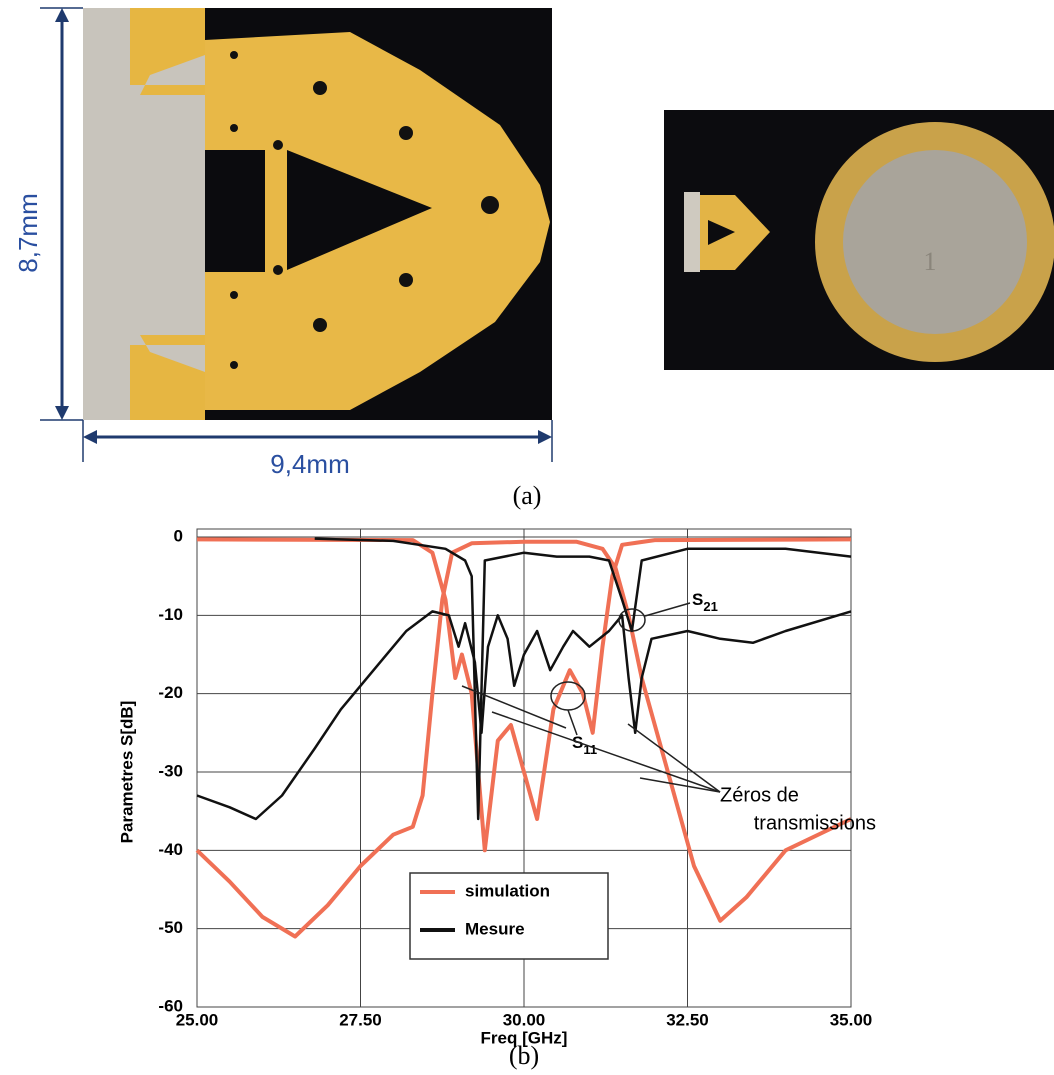  I want to click on x-tick-label: 30.00, so click(524, 1019).